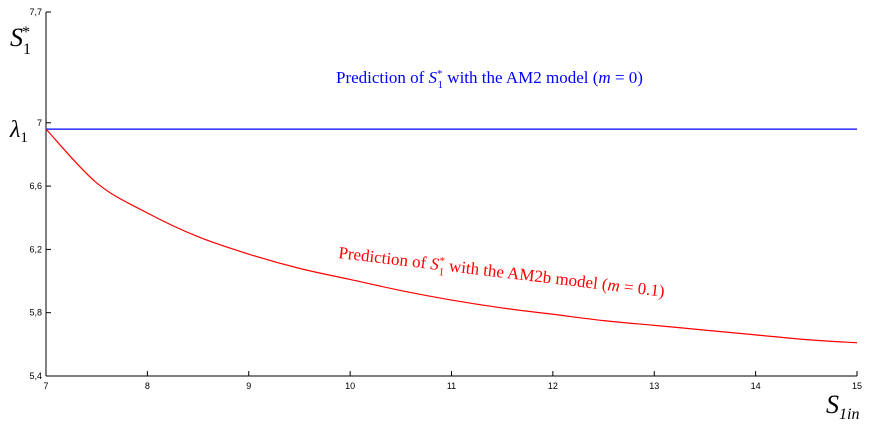 This screenshot has width=880, height=424. What do you see at coordinates (553, 386) in the screenshot?
I see `x-tick-label: 12` at bounding box center [553, 386].